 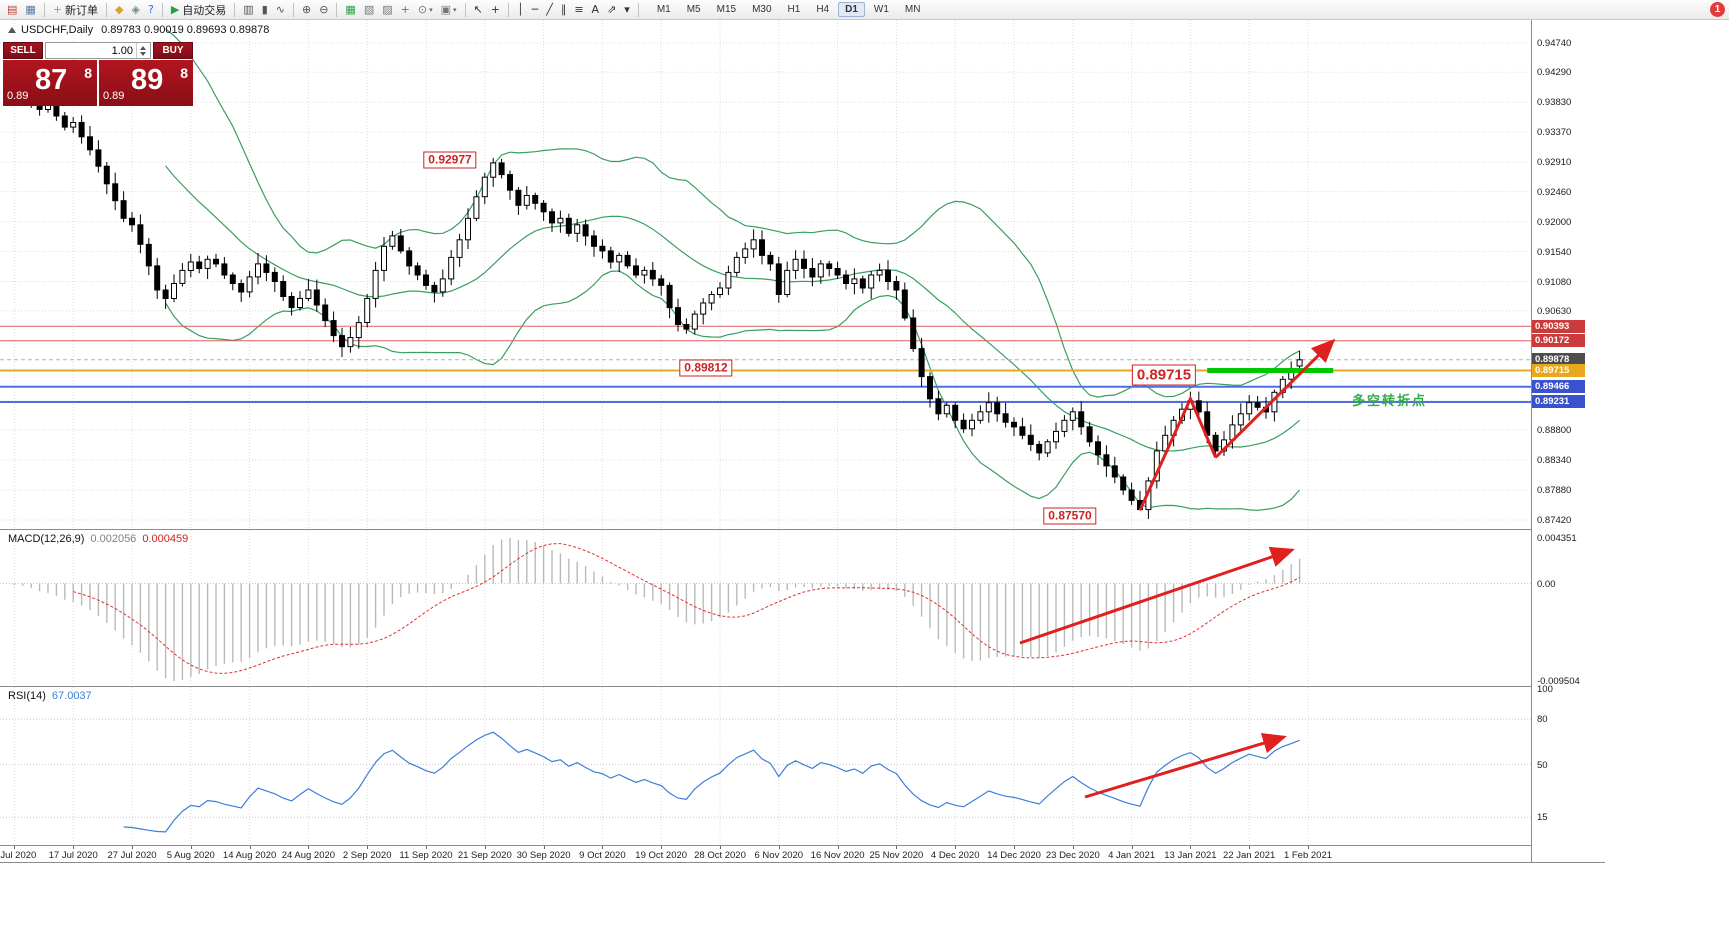 I want to click on sell-price-sup: 8, so click(x=88, y=73).